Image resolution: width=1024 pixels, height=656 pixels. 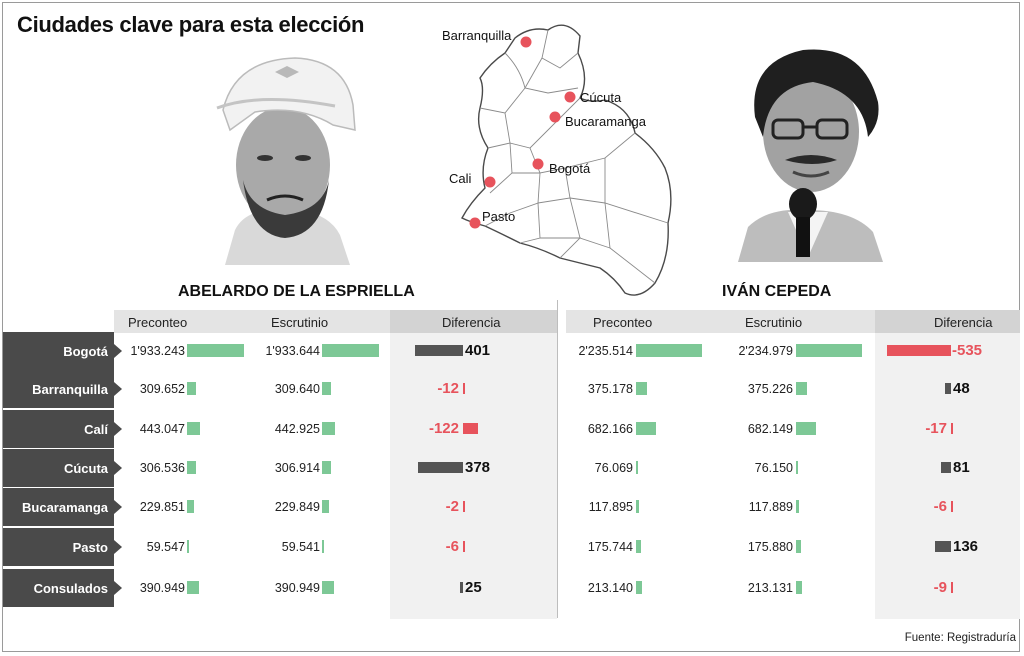 I want to click on candidate-left-name: ABELARDO DE LA ESPRIELLA, so click(x=296, y=291).